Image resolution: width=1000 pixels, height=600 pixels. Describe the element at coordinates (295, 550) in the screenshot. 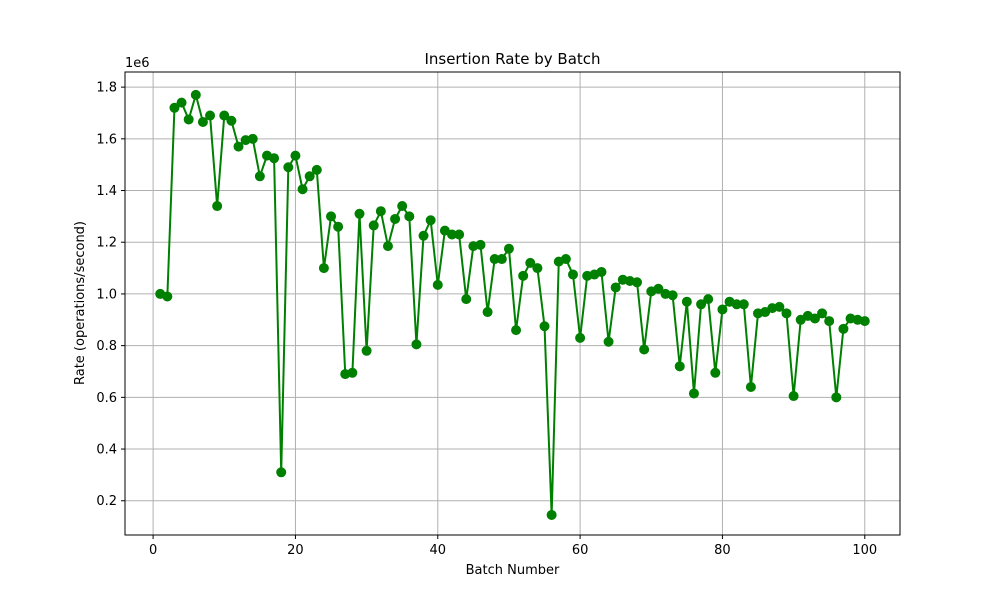

I see `x-tick-label: 20` at that location.